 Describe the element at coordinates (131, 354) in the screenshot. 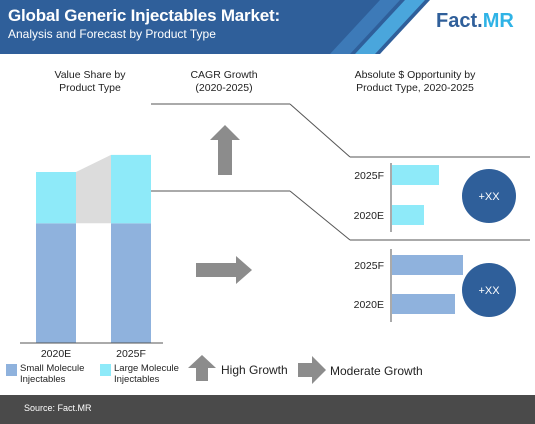

I see `x-tick-label: 2025F` at that location.